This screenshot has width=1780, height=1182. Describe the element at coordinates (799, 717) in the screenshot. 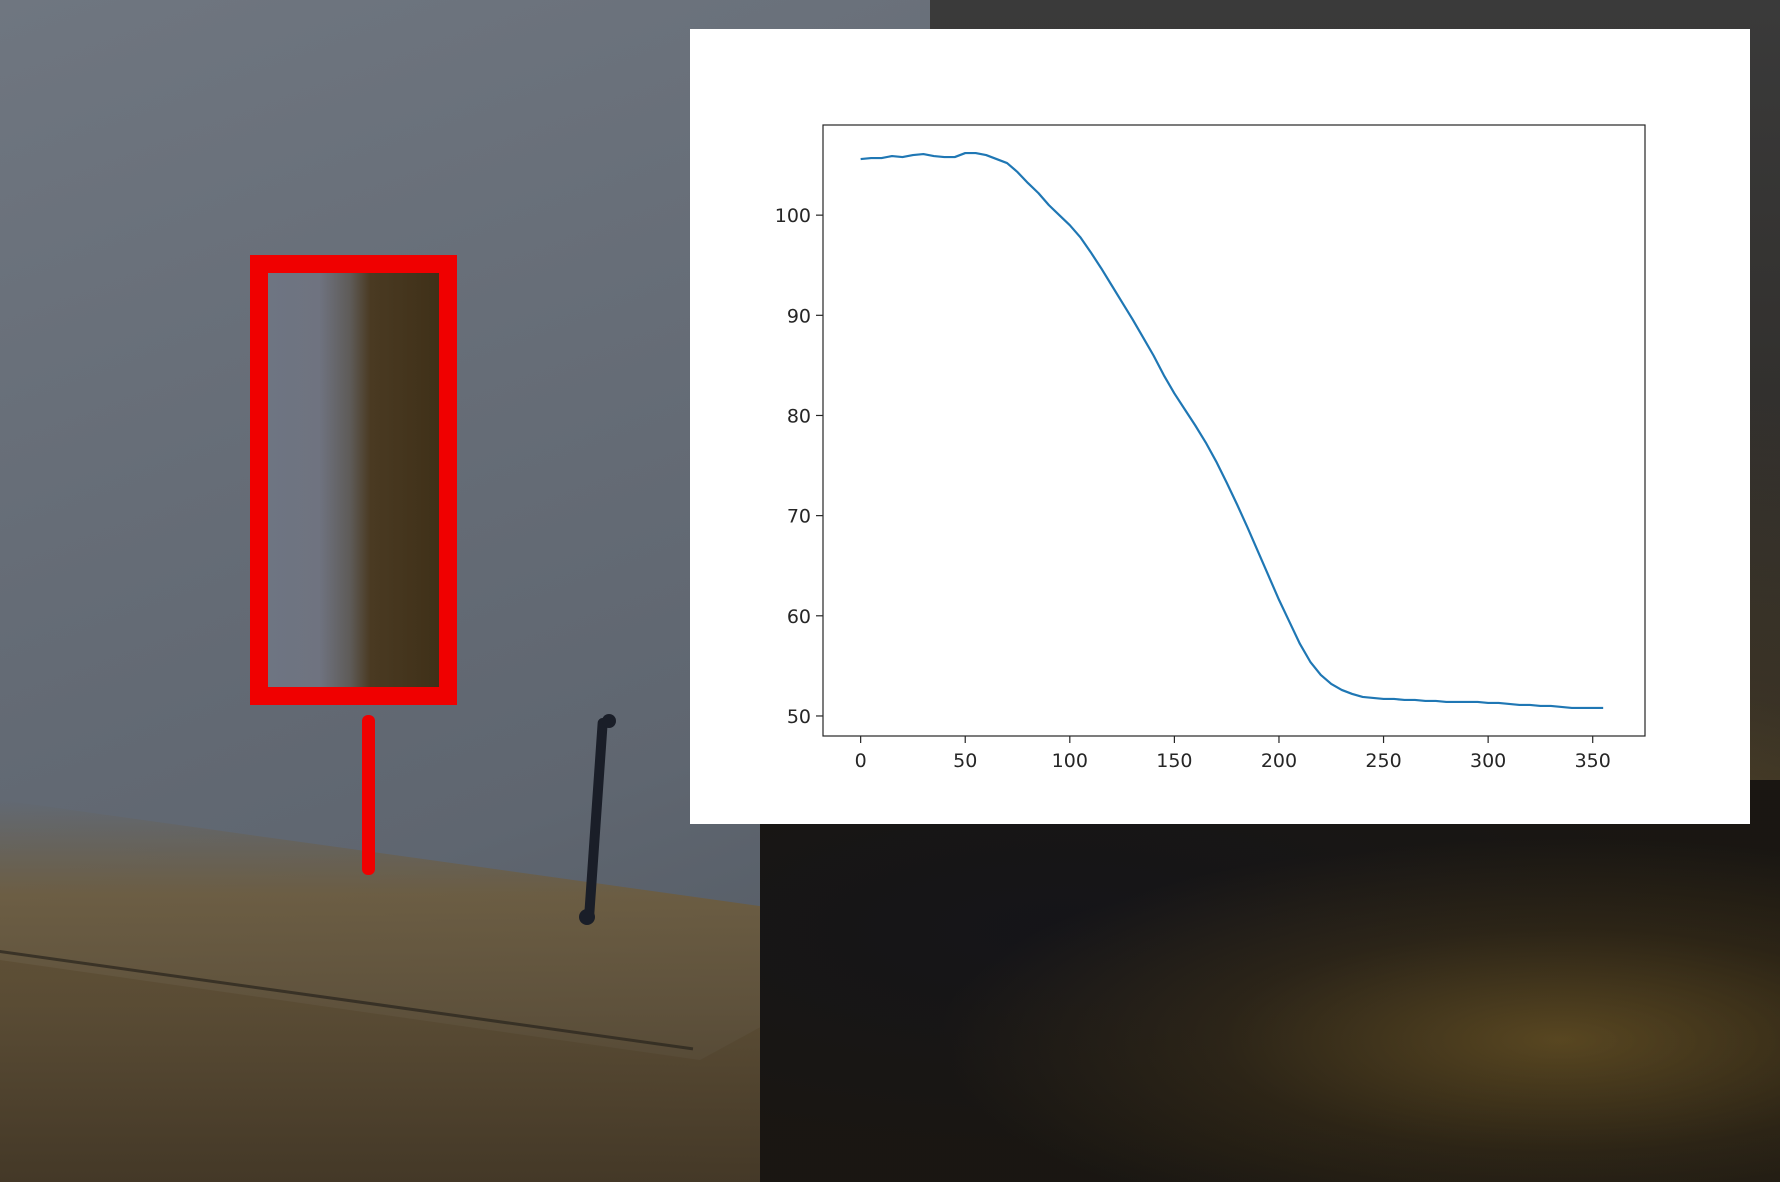

I see `y-tick-label: 50` at that location.